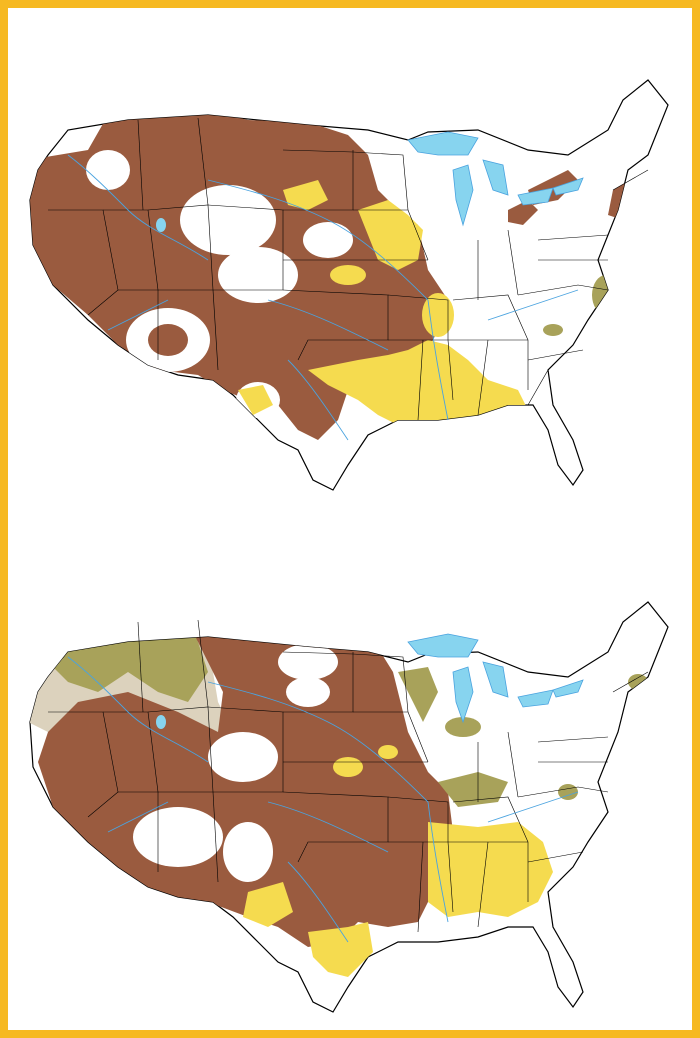  I want to click on brown-region, so click(523, 212).